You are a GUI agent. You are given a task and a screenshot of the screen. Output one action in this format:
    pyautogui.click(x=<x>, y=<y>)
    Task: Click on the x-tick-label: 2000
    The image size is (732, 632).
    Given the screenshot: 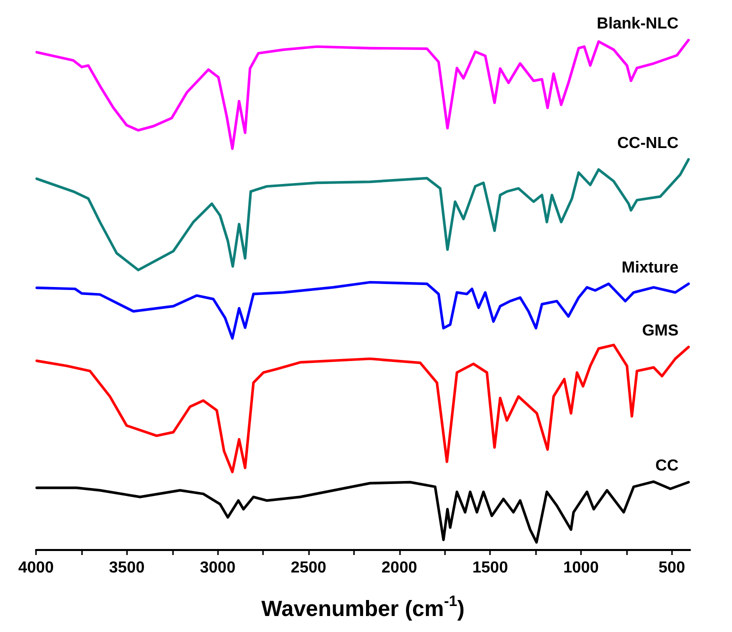 What is the action you would take?
    pyautogui.click(x=400, y=568)
    